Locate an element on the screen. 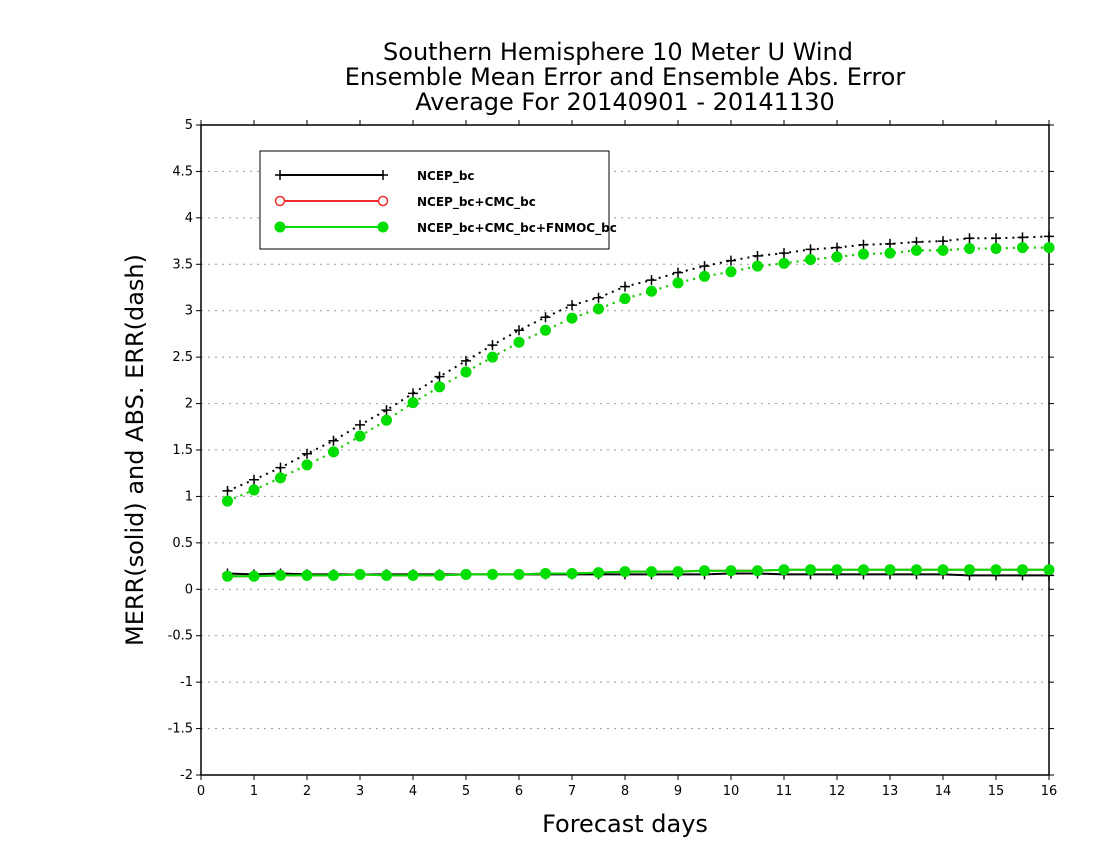 This screenshot has height=850, width=1100. x-tick-label-7: 7 is located at coordinates (572, 791).